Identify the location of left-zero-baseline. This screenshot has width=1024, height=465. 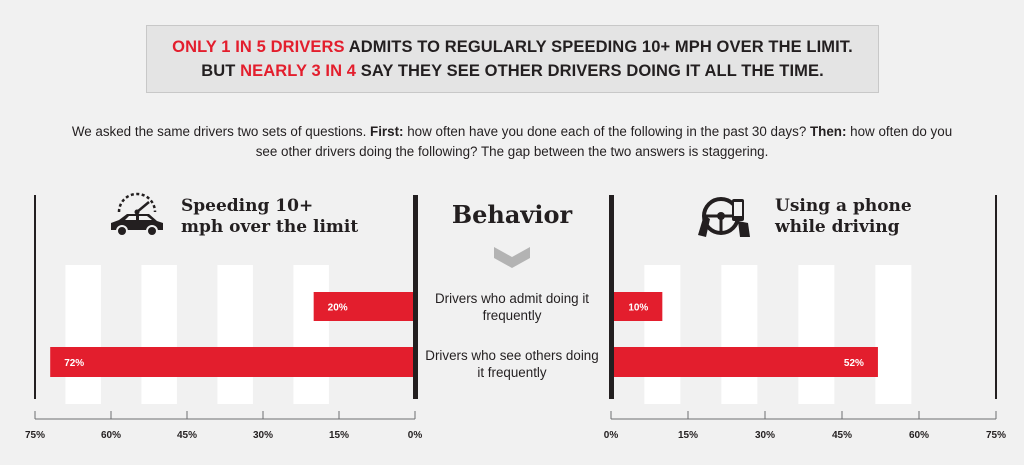
(415, 297).